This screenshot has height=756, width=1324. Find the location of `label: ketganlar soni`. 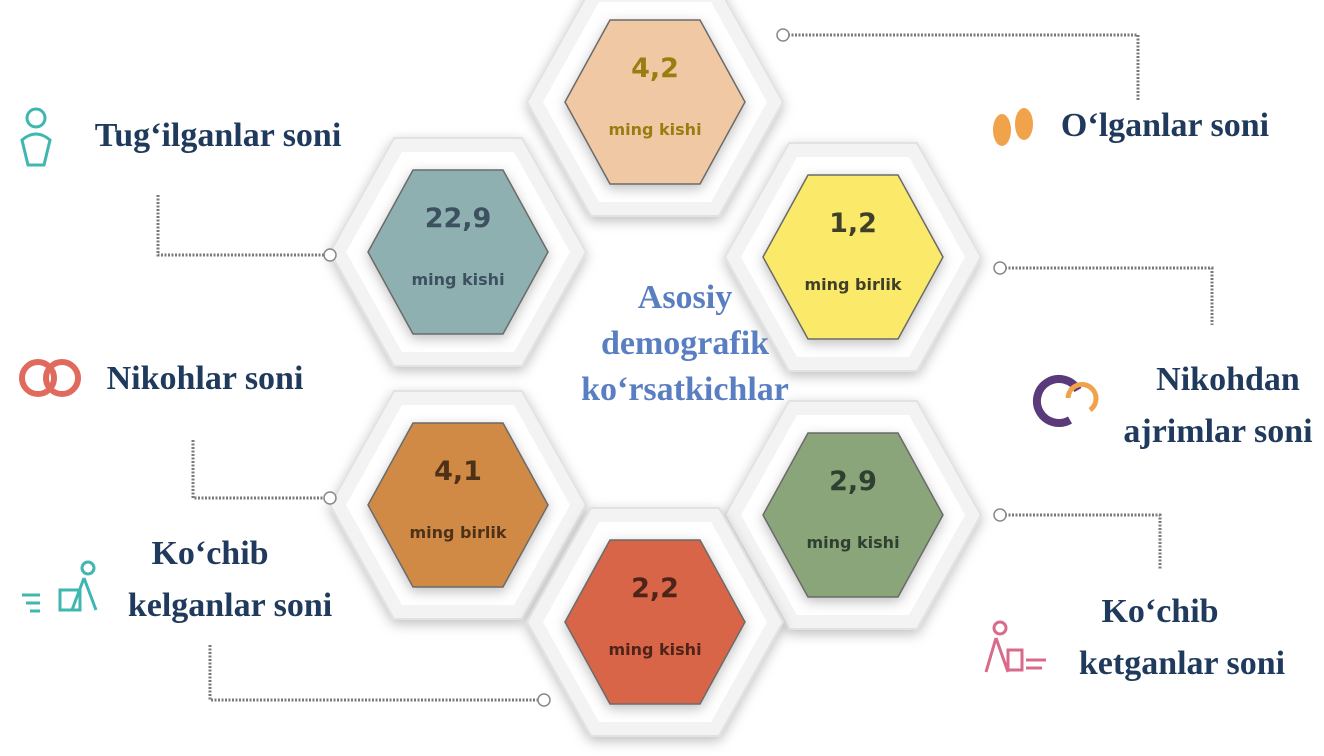

label: ketganlar soni is located at coordinates (1182, 663).